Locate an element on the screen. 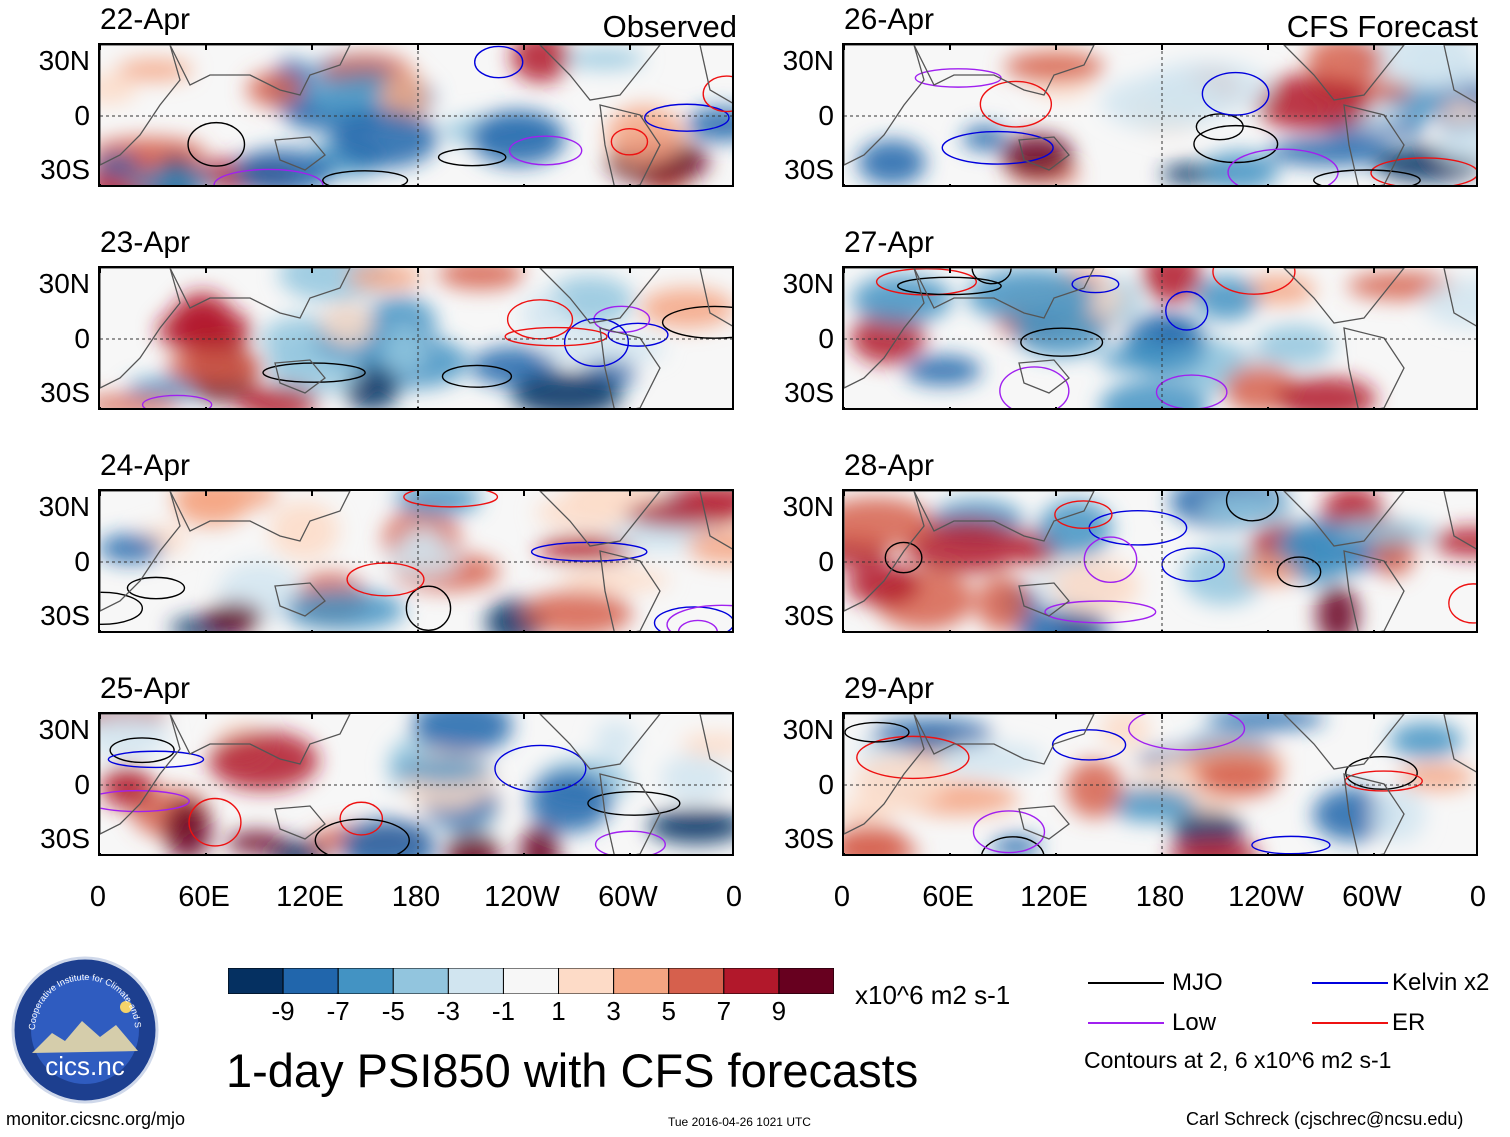 The image size is (1510, 1137). lon-label: 180 is located at coordinates (1160, 897).